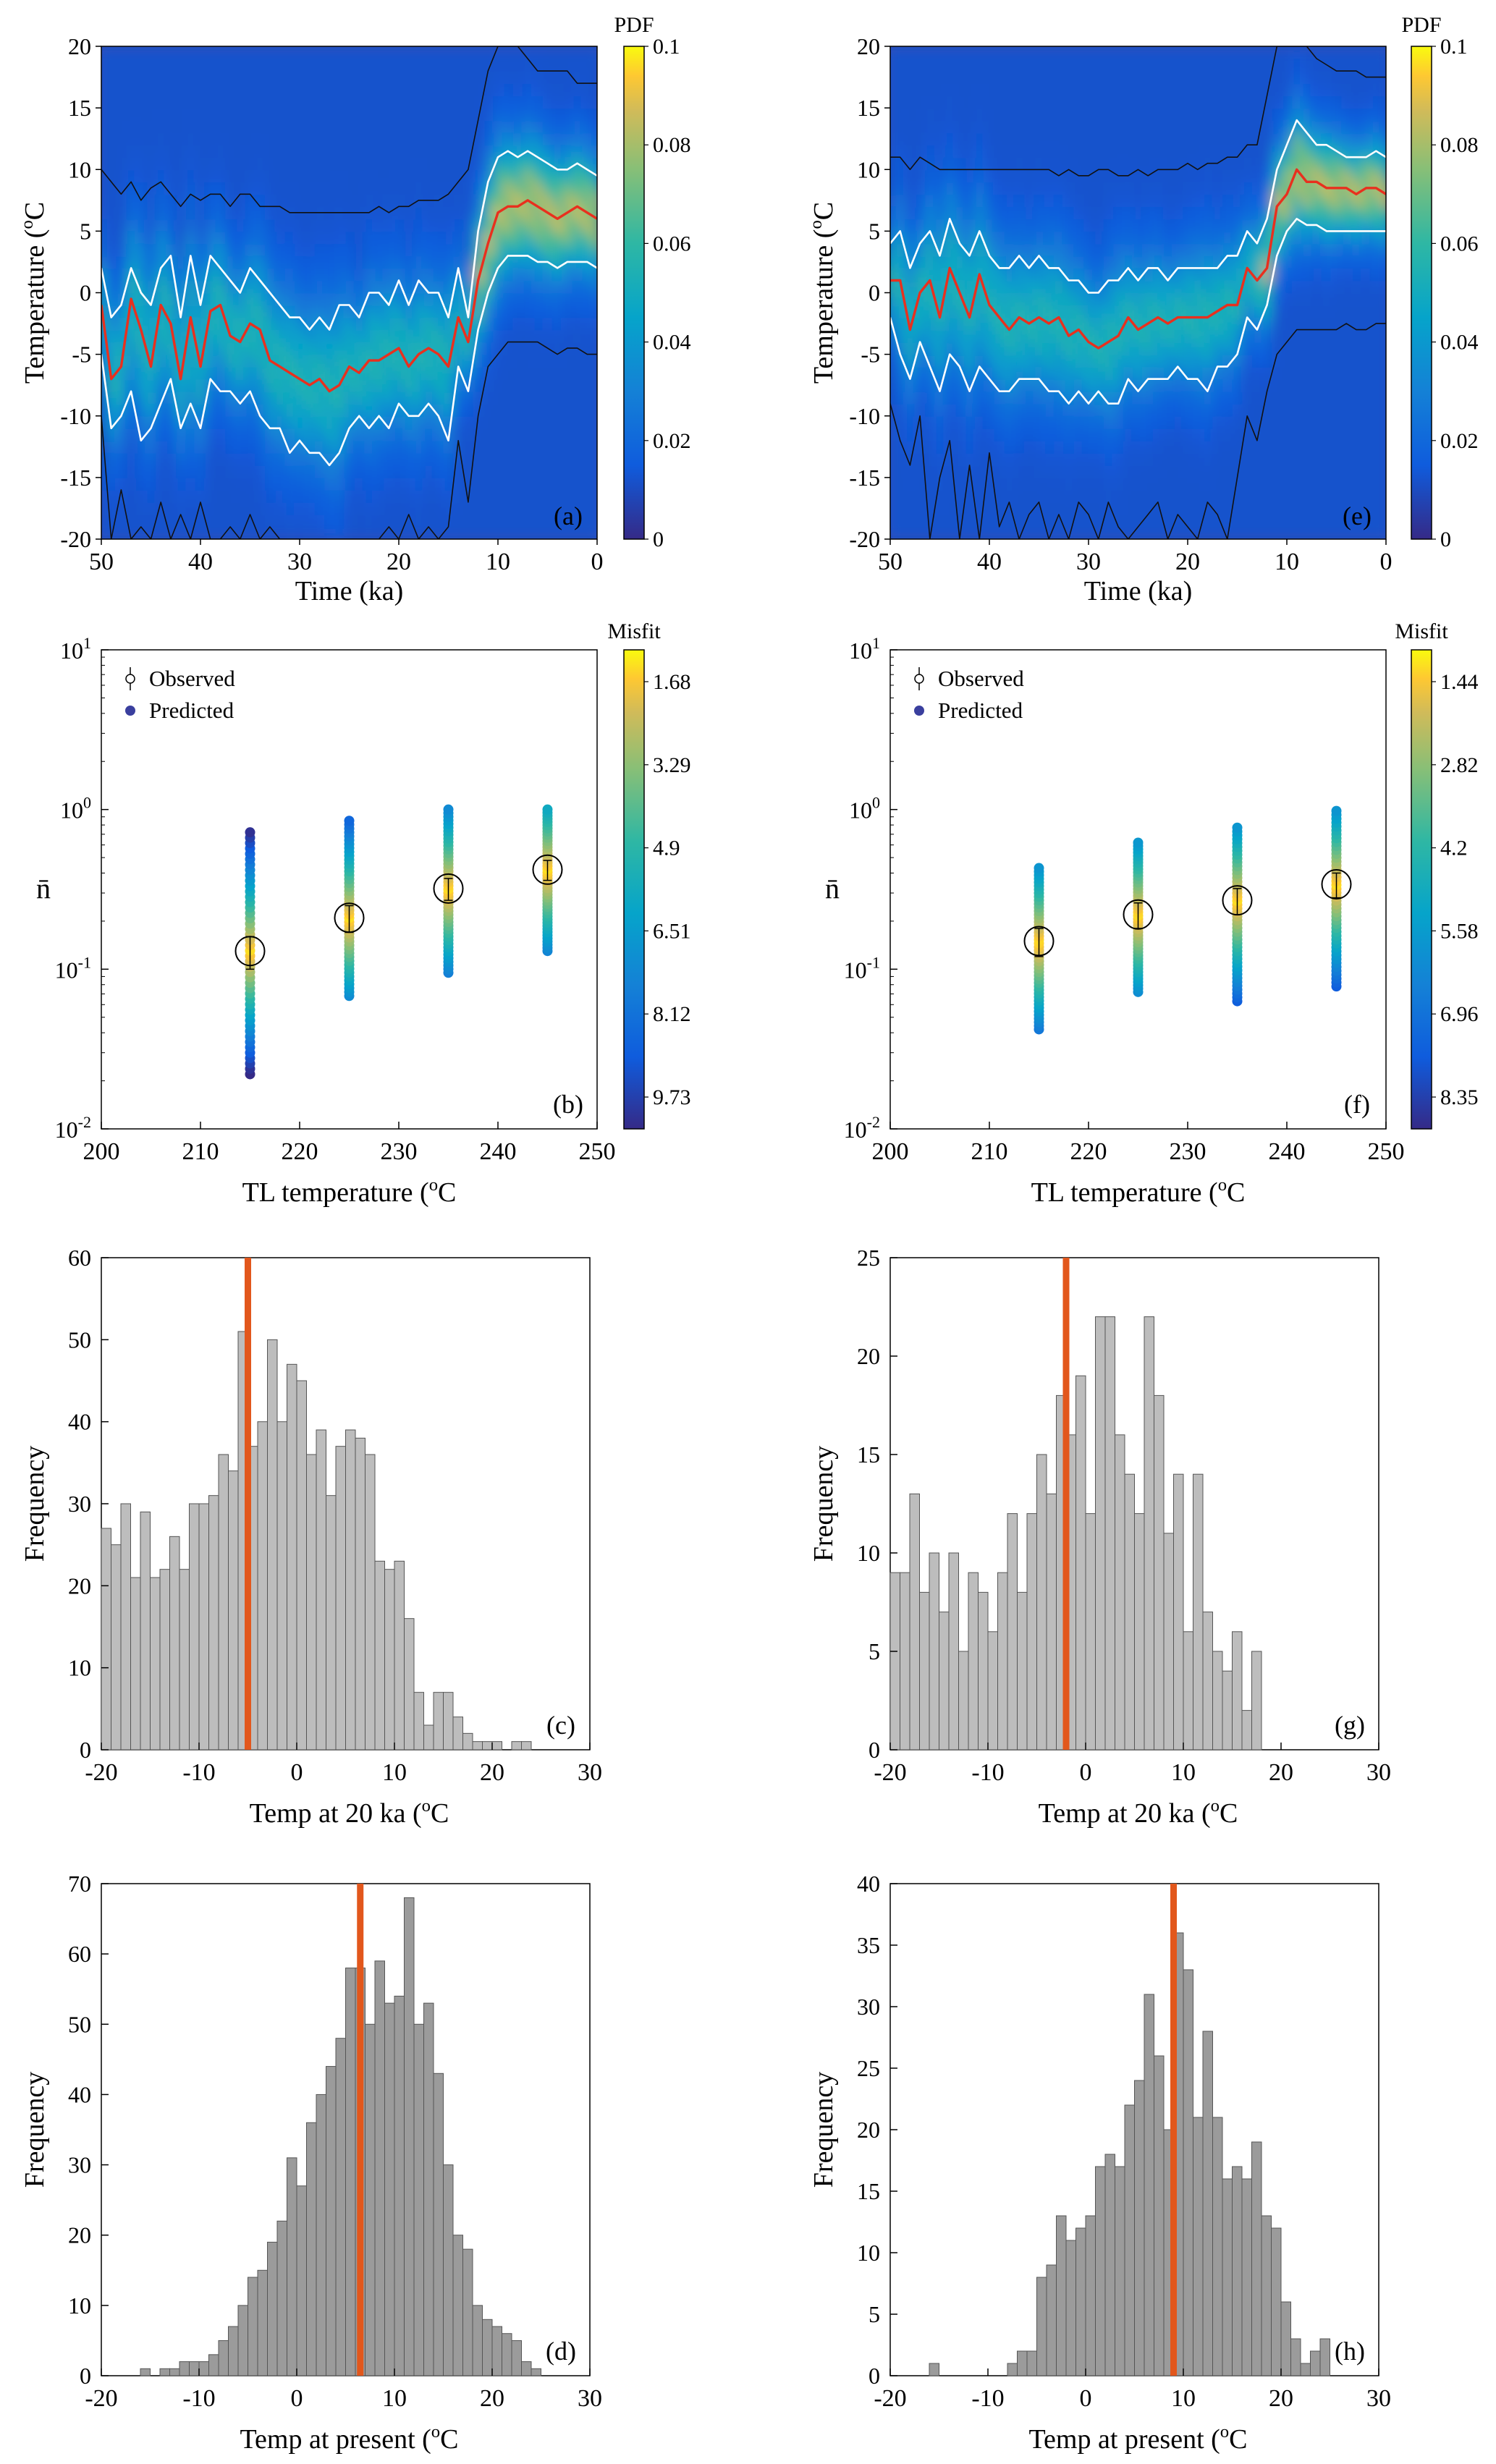  Describe the element at coordinates (399, 1151) in the screenshot. I see `x-tick-label: 230` at that location.